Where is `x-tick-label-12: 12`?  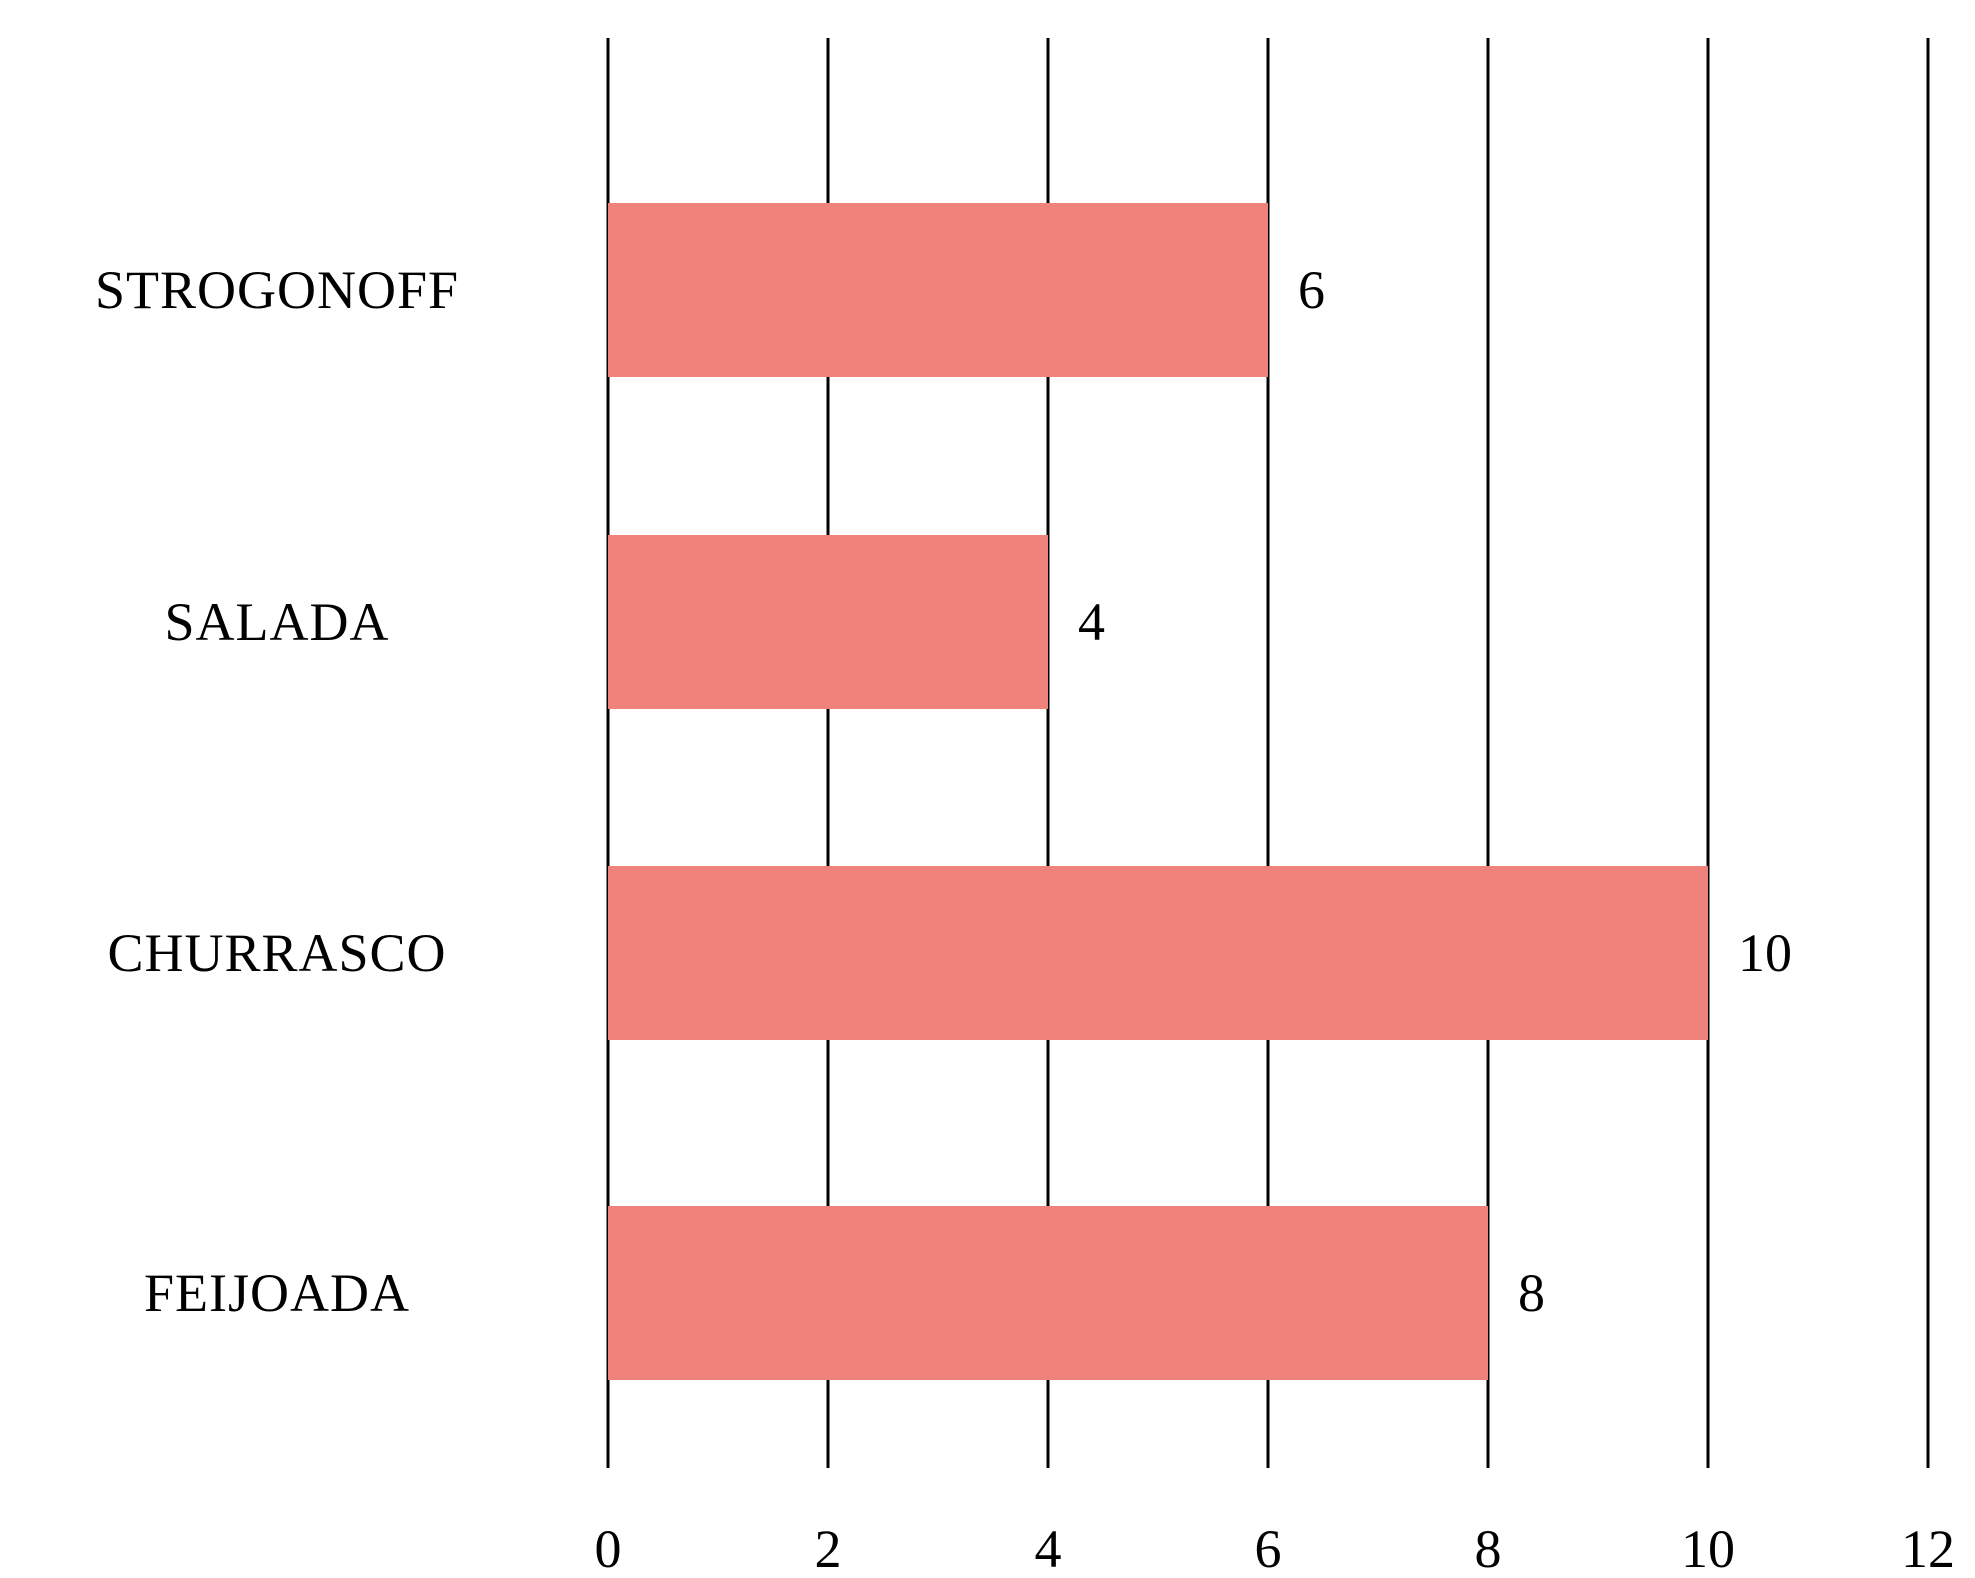
x-tick-label-12: 12 is located at coordinates (1928, 1548).